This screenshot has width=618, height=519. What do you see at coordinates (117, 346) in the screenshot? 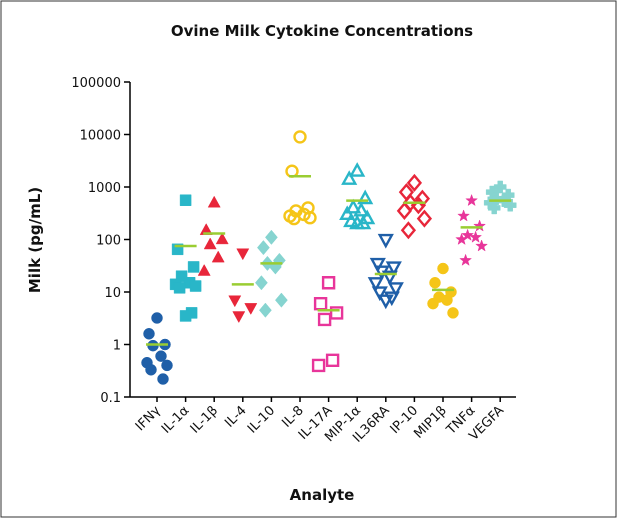
I see `y-tick-label: 1` at bounding box center [117, 346].